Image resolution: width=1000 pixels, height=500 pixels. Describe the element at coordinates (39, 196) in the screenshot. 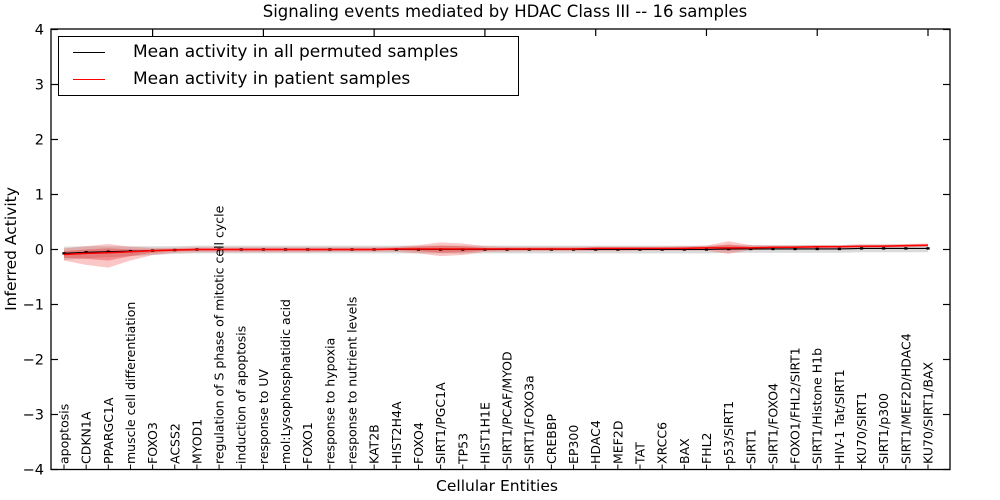

I see `y-tick-label: 1` at that location.